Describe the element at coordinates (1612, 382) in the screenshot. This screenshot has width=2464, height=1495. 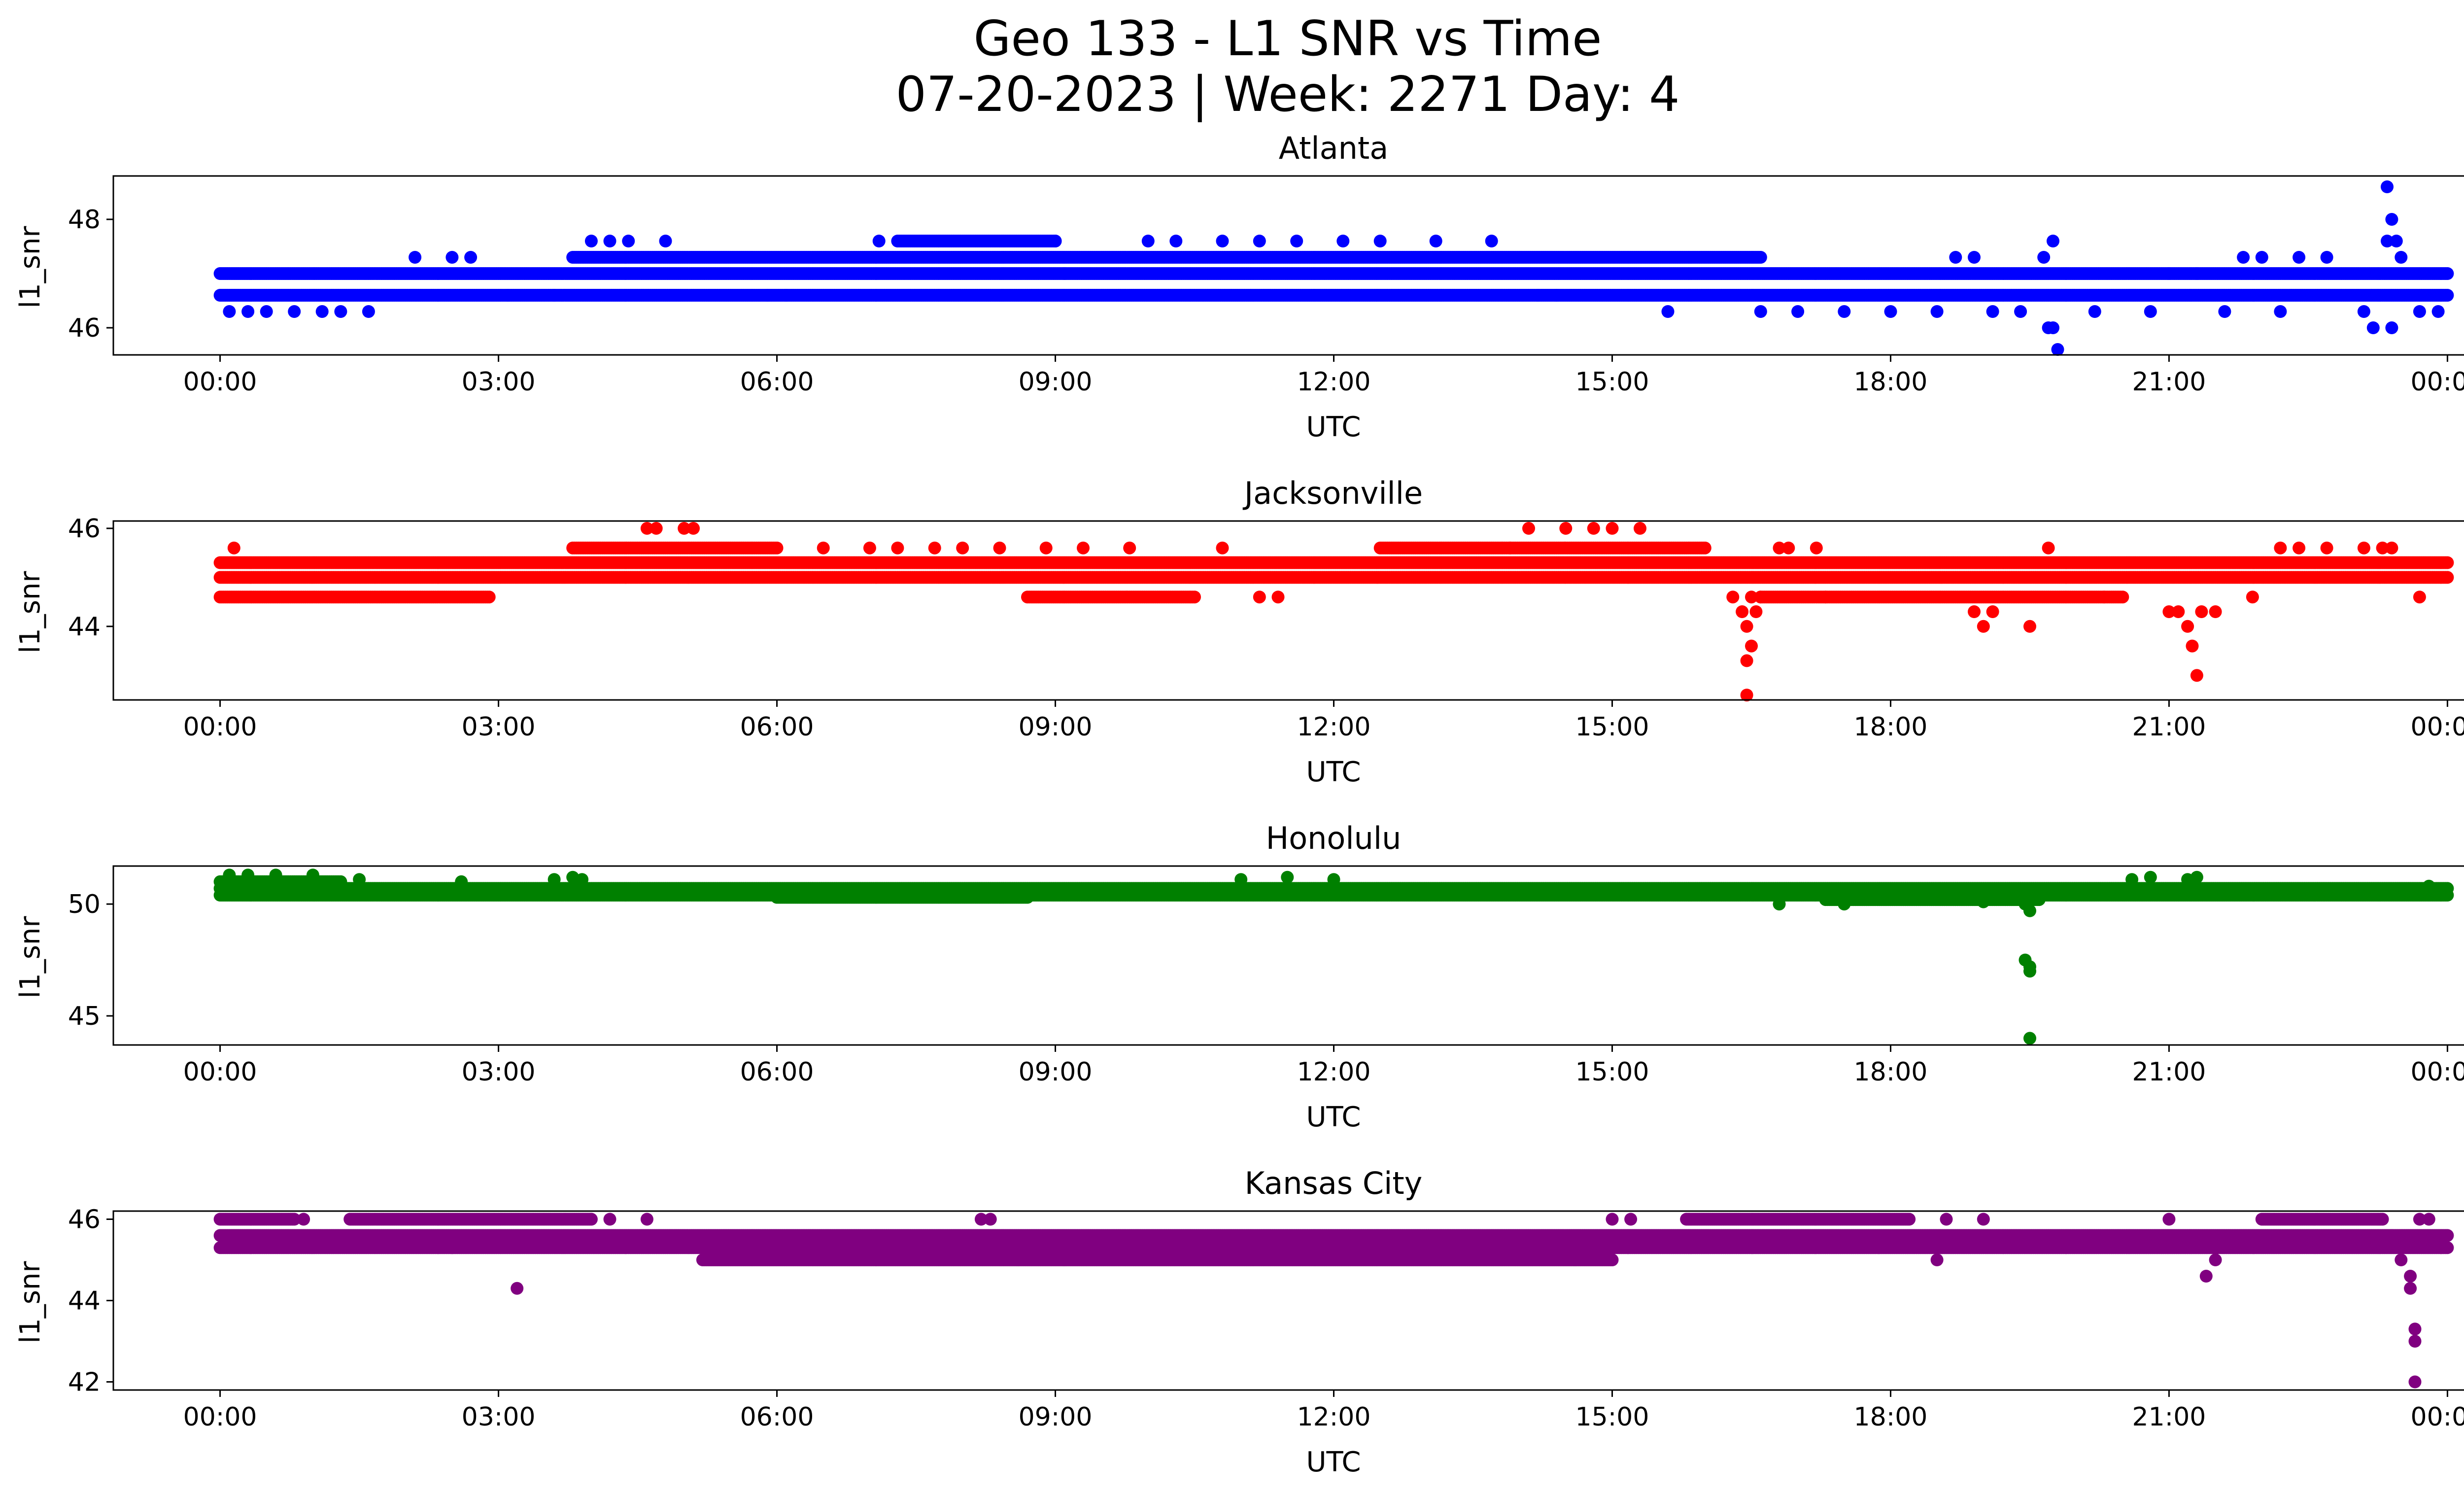
I see `x-tick-label: 15:00` at that location.